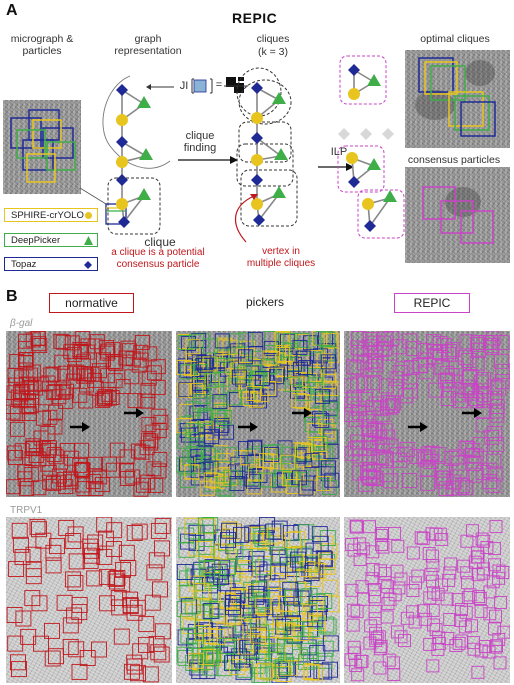 The width and height of the screenshot is (514, 685). I want to click on legend-item-Topaz: Topaz, so click(51, 264).